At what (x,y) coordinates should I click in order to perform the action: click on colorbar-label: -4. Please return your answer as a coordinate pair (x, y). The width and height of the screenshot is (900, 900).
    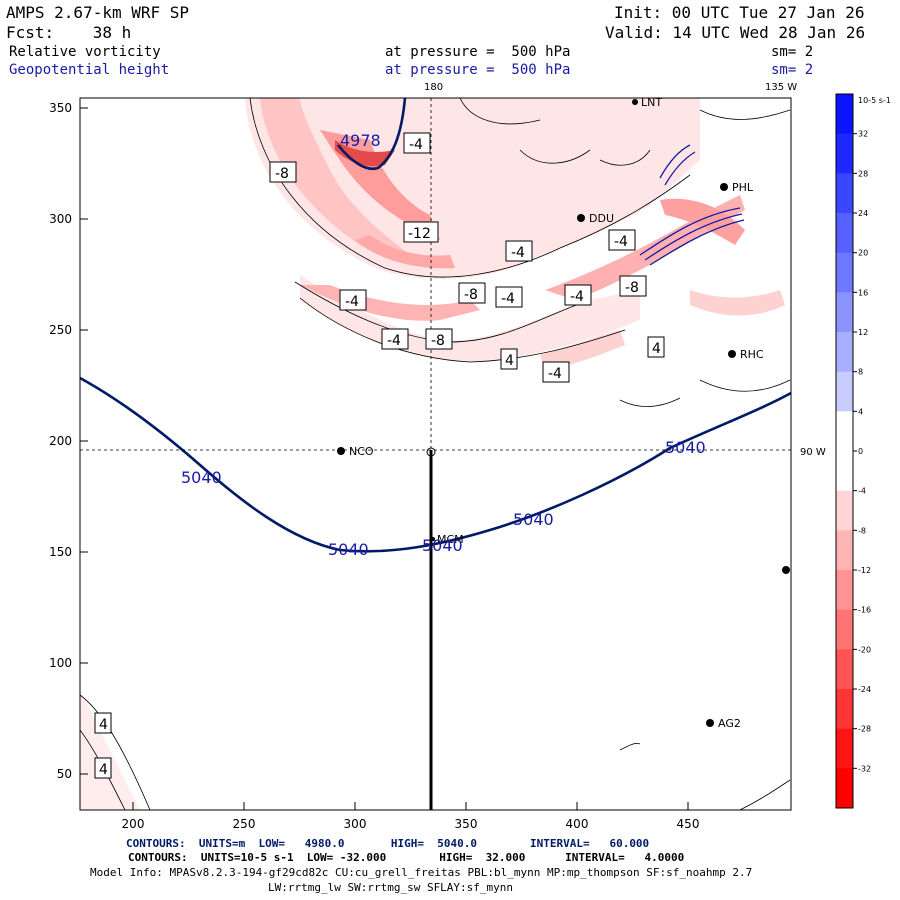
    Looking at the image, I should click on (862, 491).